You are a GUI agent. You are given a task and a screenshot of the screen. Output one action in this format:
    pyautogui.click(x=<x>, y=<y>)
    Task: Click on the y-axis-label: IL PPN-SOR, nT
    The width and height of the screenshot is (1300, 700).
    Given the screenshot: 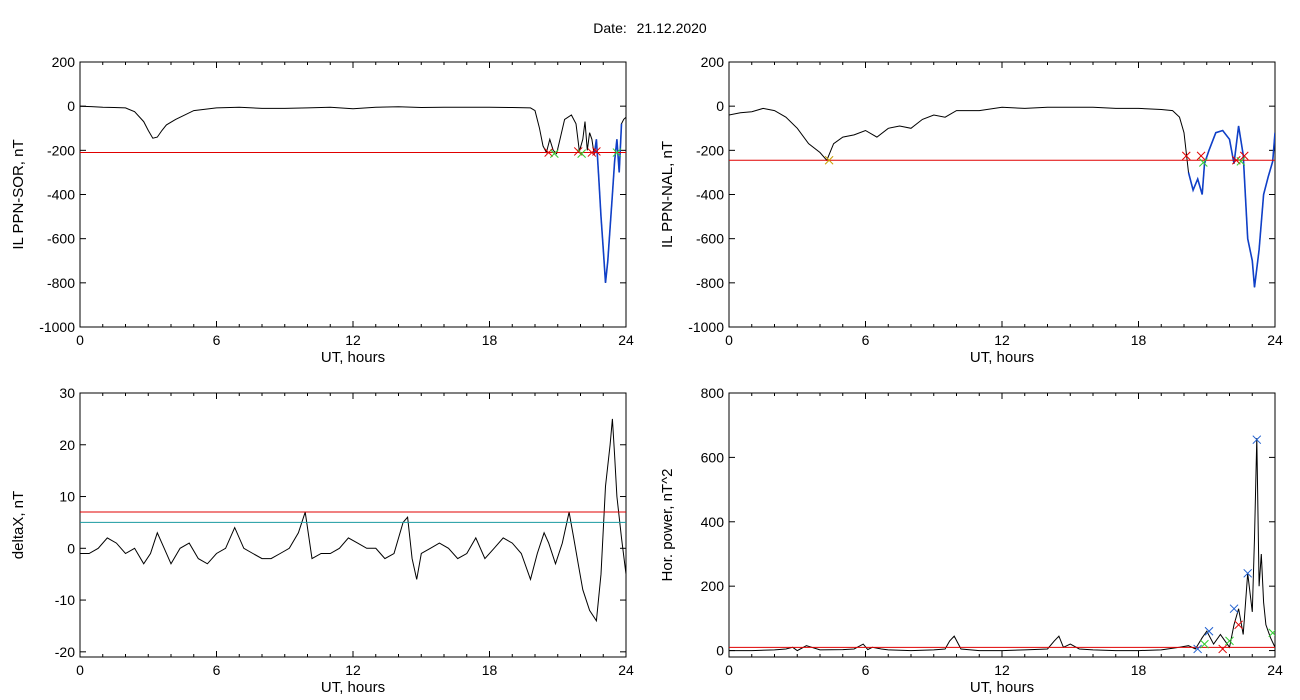 What is the action you would take?
    pyautogui.click(x=18, y=194)
    